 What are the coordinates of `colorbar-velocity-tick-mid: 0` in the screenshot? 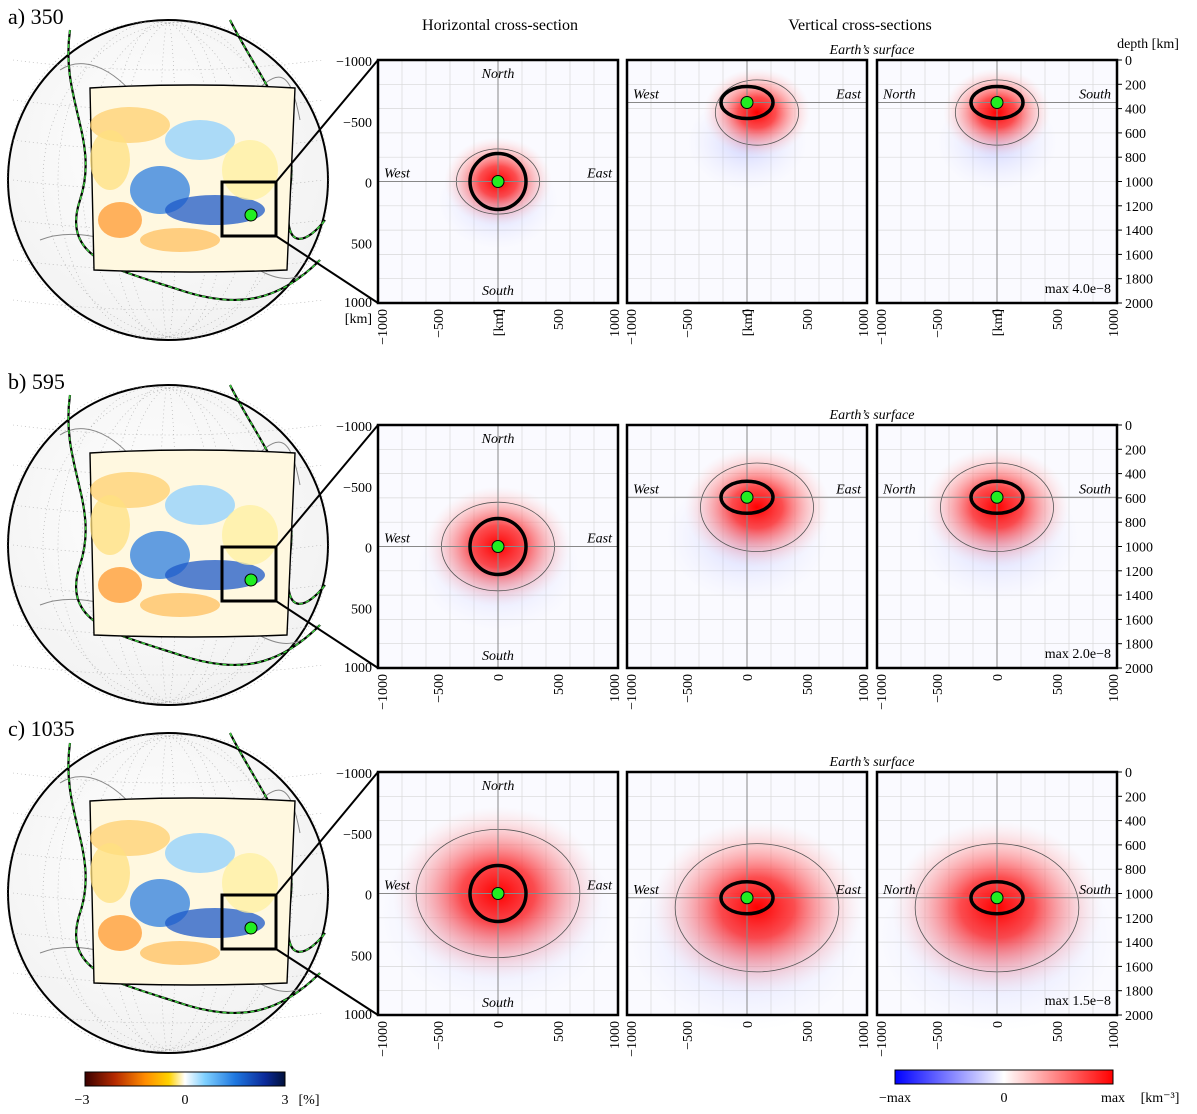 It's located at (185, 1100).